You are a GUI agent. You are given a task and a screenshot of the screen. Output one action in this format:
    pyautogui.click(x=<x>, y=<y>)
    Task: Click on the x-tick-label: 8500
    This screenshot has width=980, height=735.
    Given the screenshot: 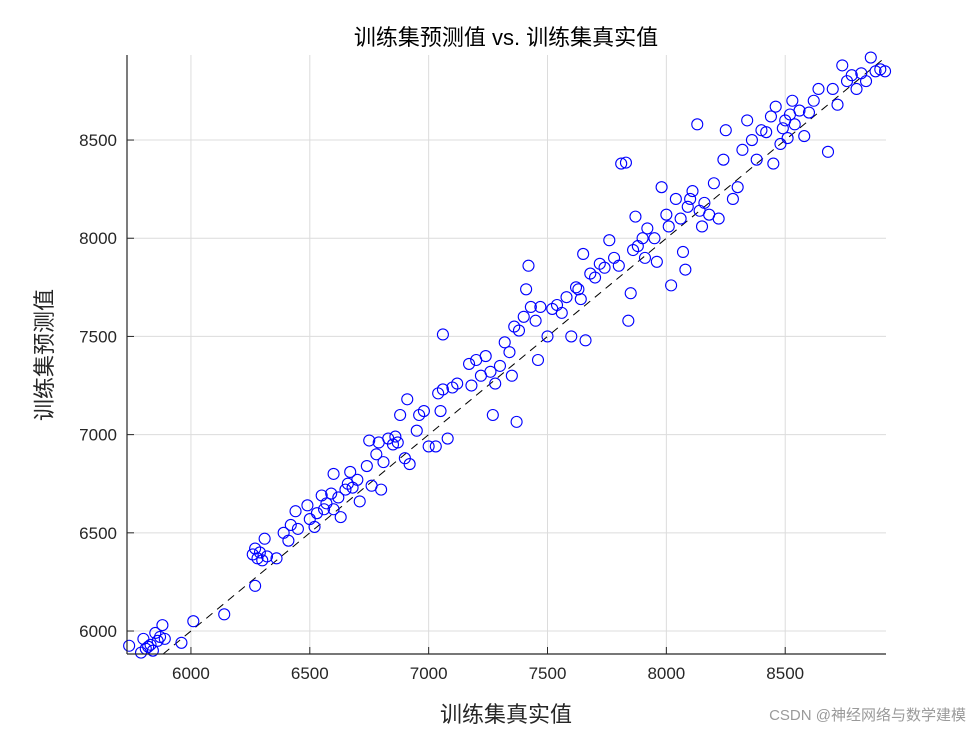 What is the action you would take?
    pyautogui.click(x=785, y=673)
    